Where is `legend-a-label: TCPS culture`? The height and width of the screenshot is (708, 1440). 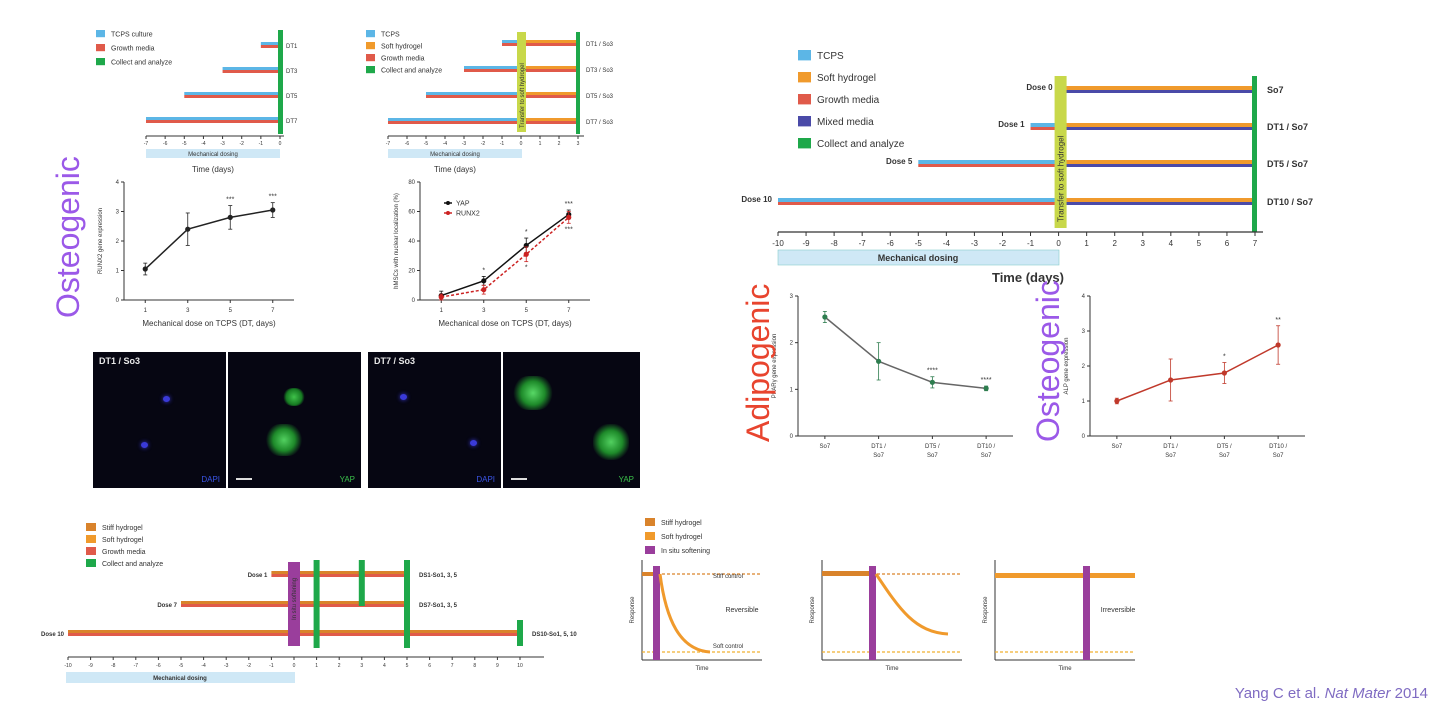
legend-a-label: TCPS culture is located at coordinates (132, 34).